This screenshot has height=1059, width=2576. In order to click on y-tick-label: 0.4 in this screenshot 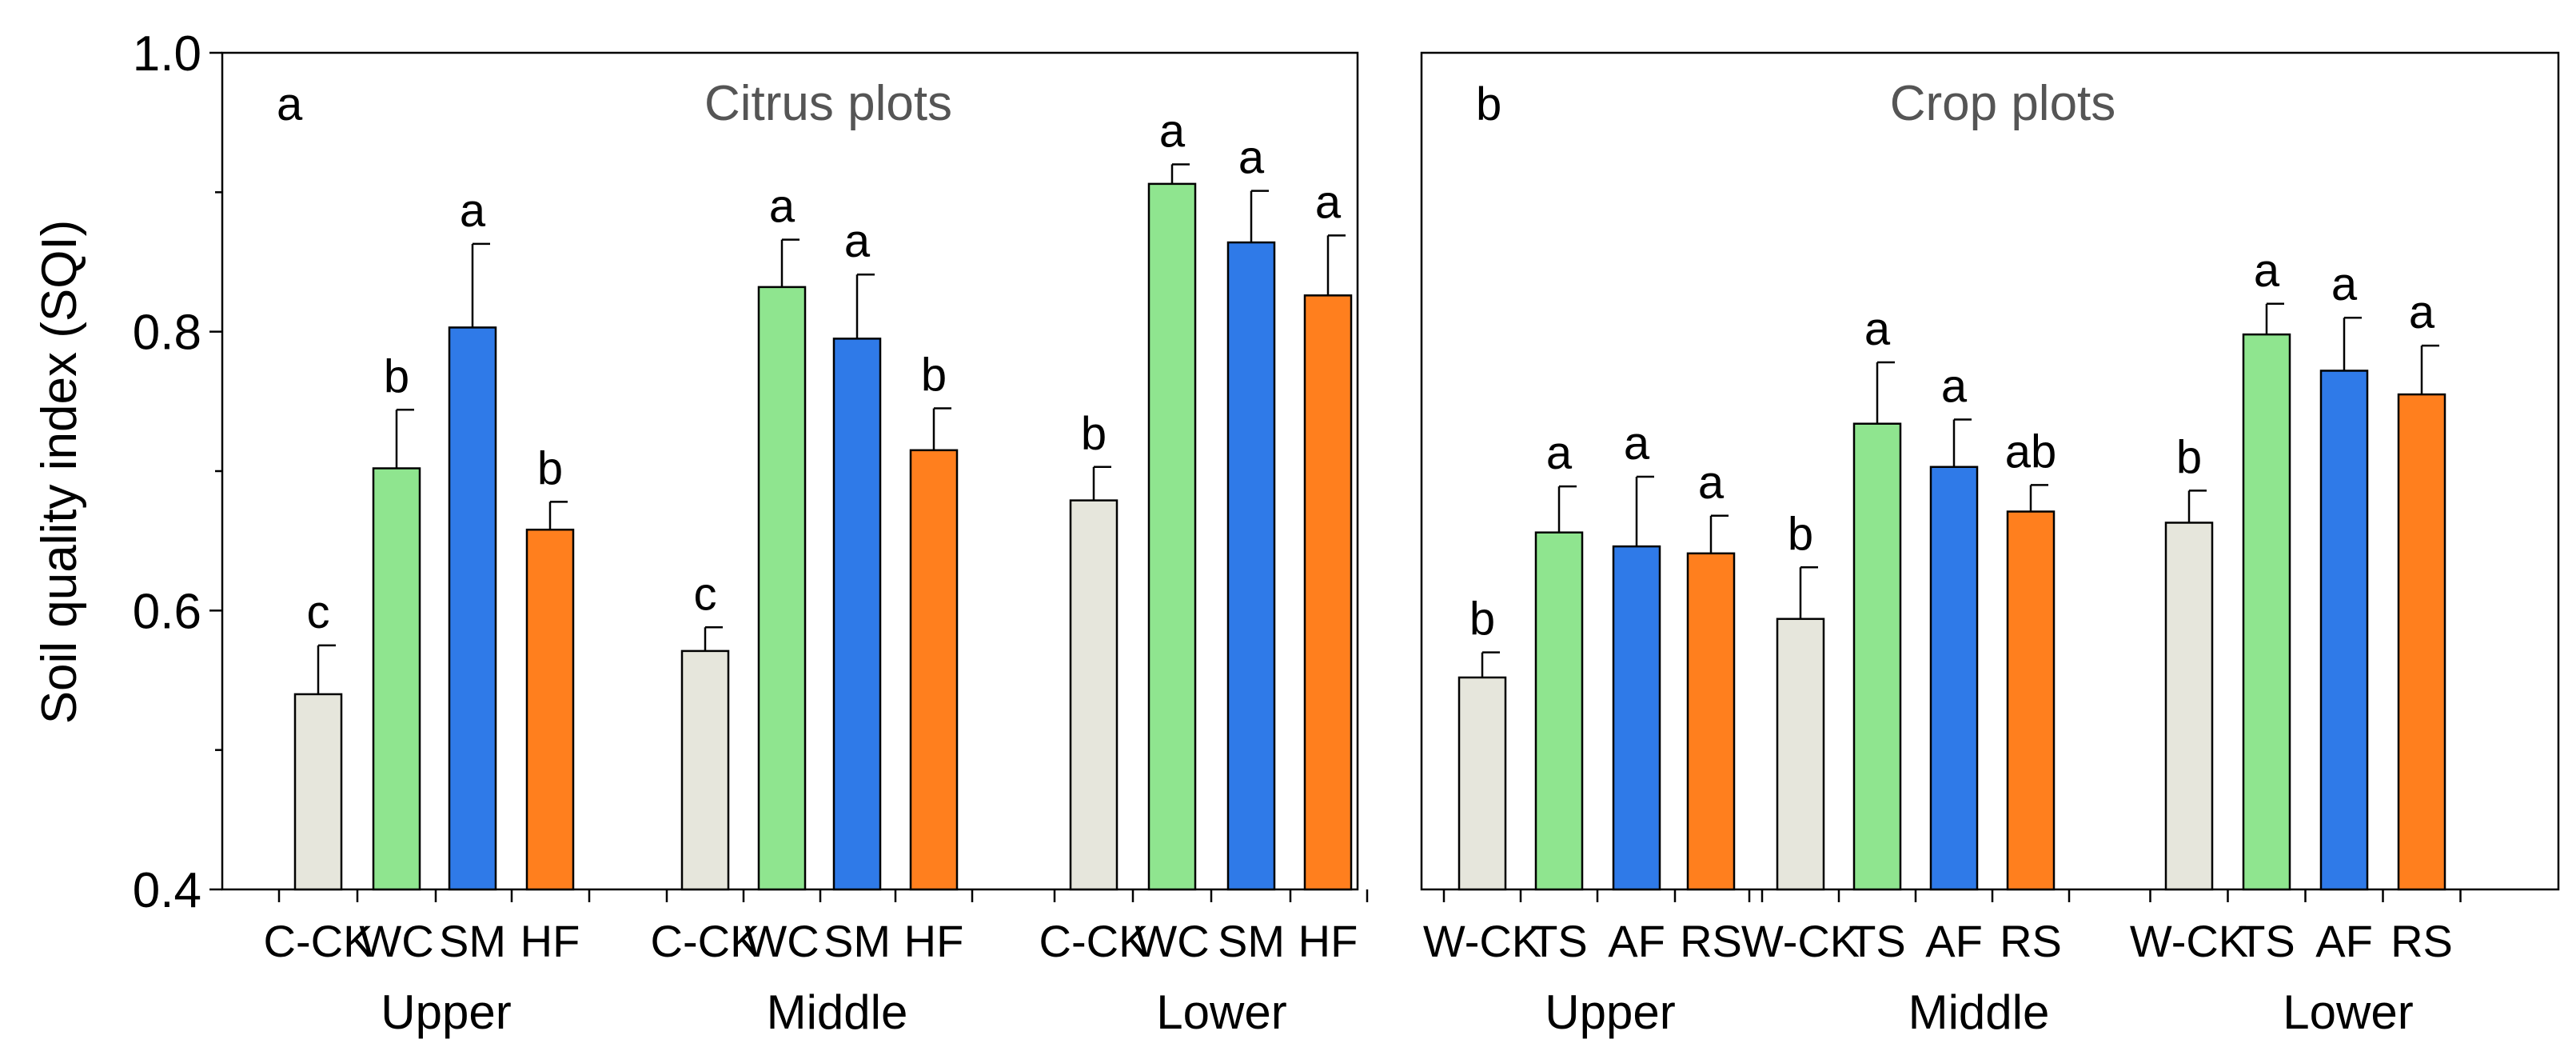, I will do `click(167, 890)`.